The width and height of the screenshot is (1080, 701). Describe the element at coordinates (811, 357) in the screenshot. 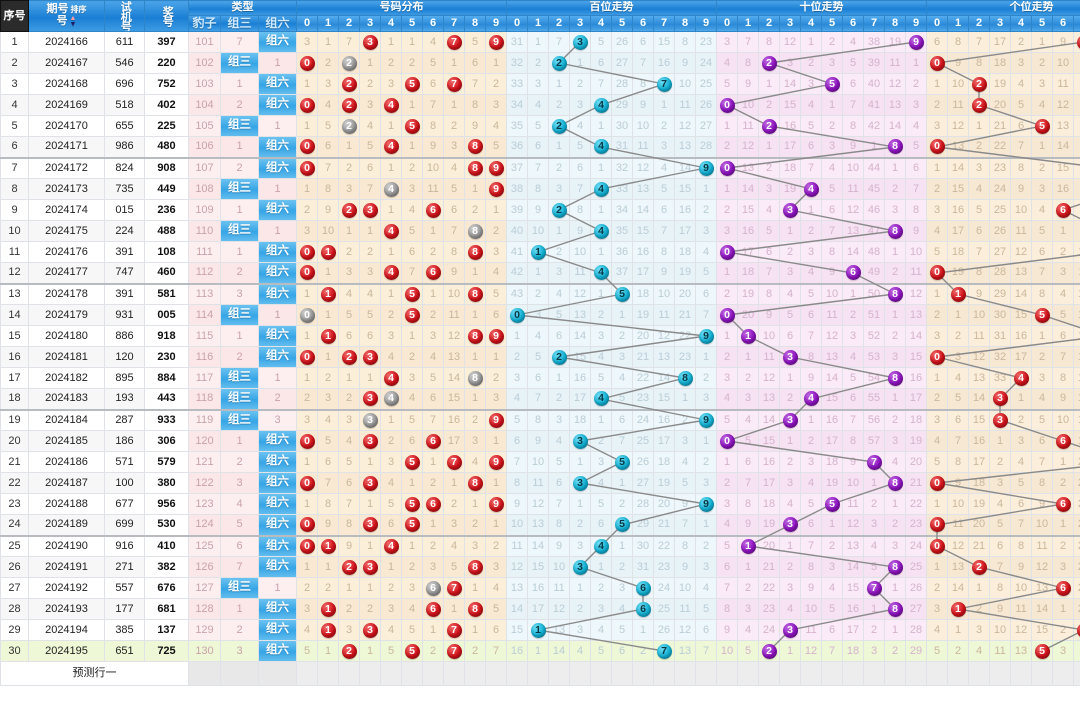

I see `trend-cell-tens: 8` at that location.